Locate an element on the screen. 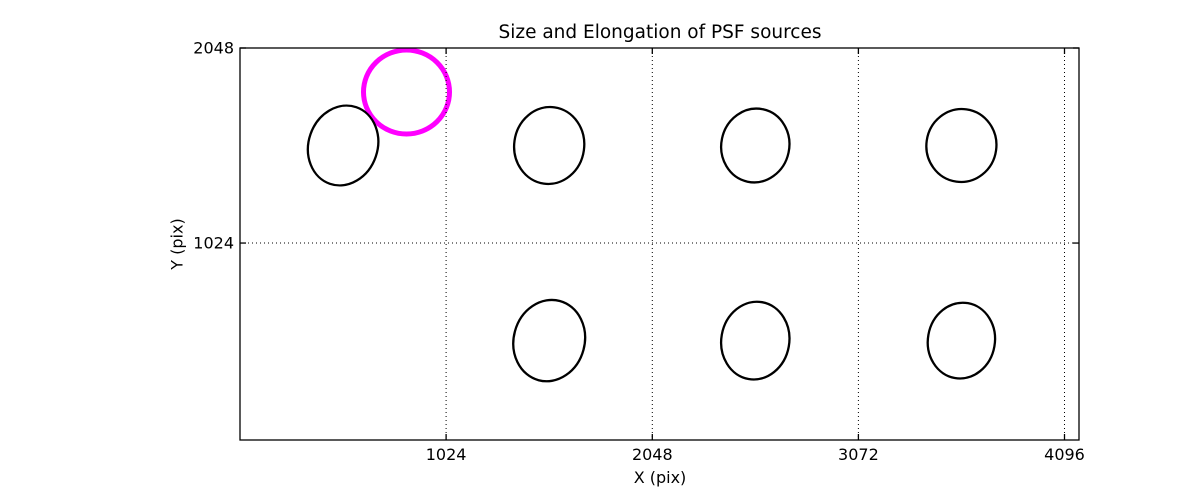  x-tick-label-4096: 4096 is located at coordinates (1064, 454).